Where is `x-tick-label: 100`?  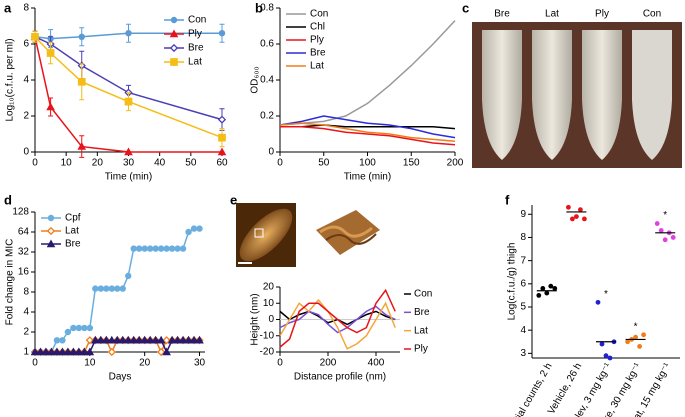
x-tick-label: 100 is located at coordinates (367, 163).